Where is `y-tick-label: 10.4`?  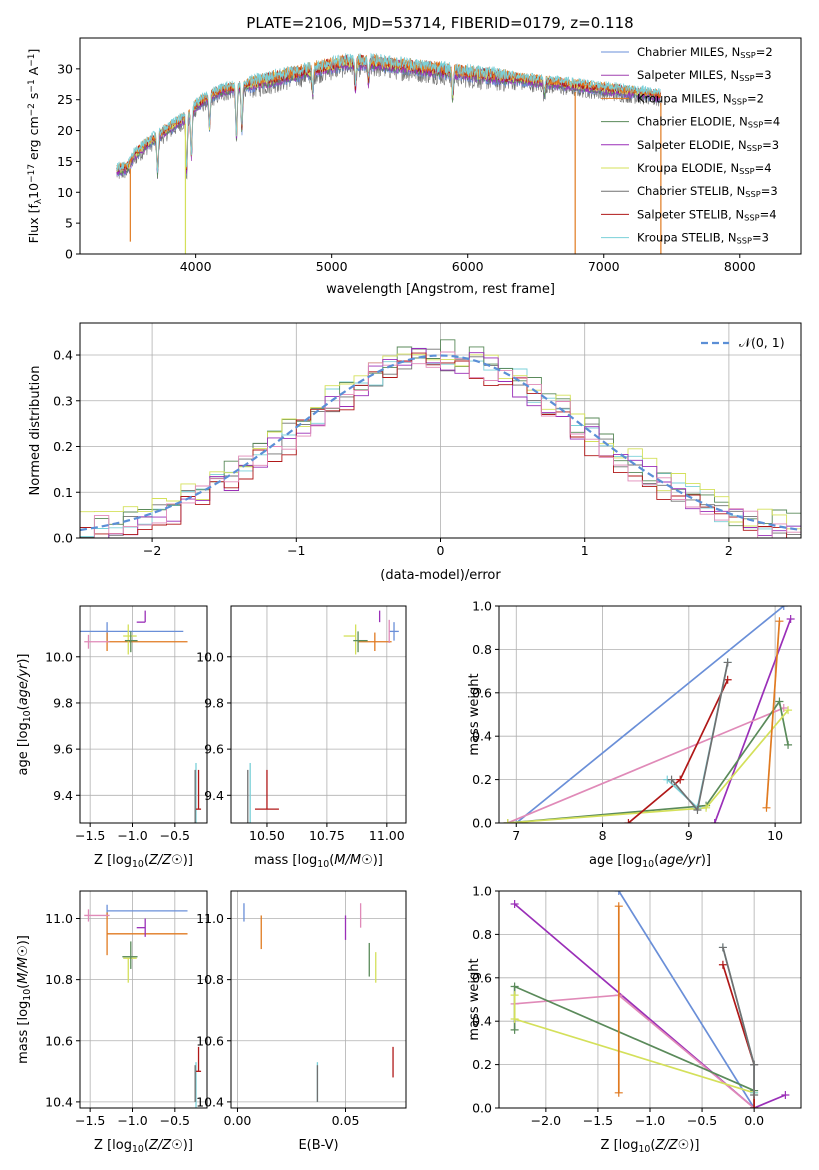 y-tick-label: 10.4 is located at coordinates (59, 1101).